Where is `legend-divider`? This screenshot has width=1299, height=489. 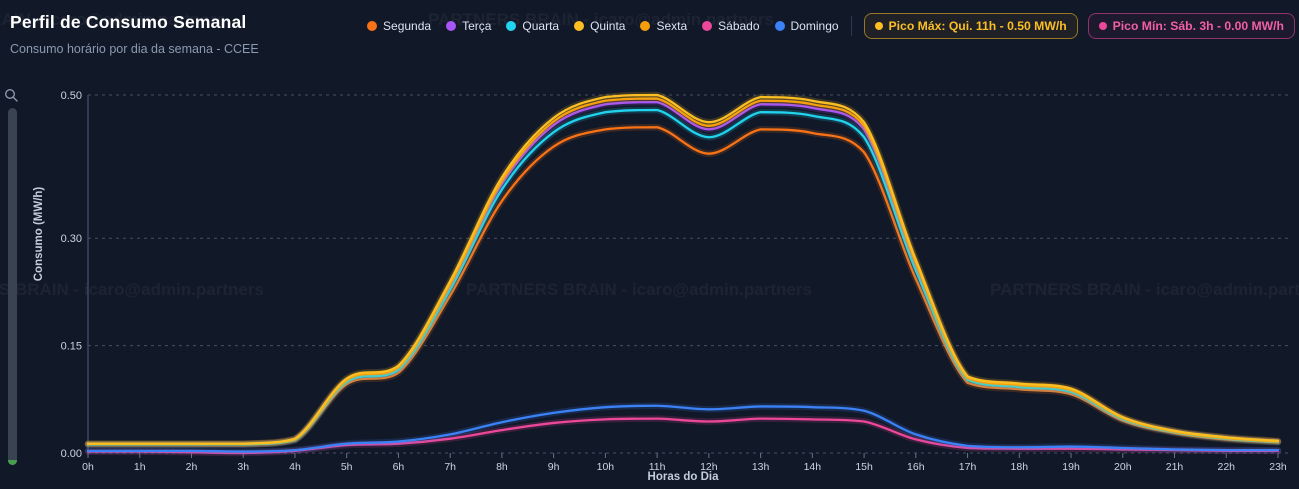
legend-divider is located at coordinates (851, 26).